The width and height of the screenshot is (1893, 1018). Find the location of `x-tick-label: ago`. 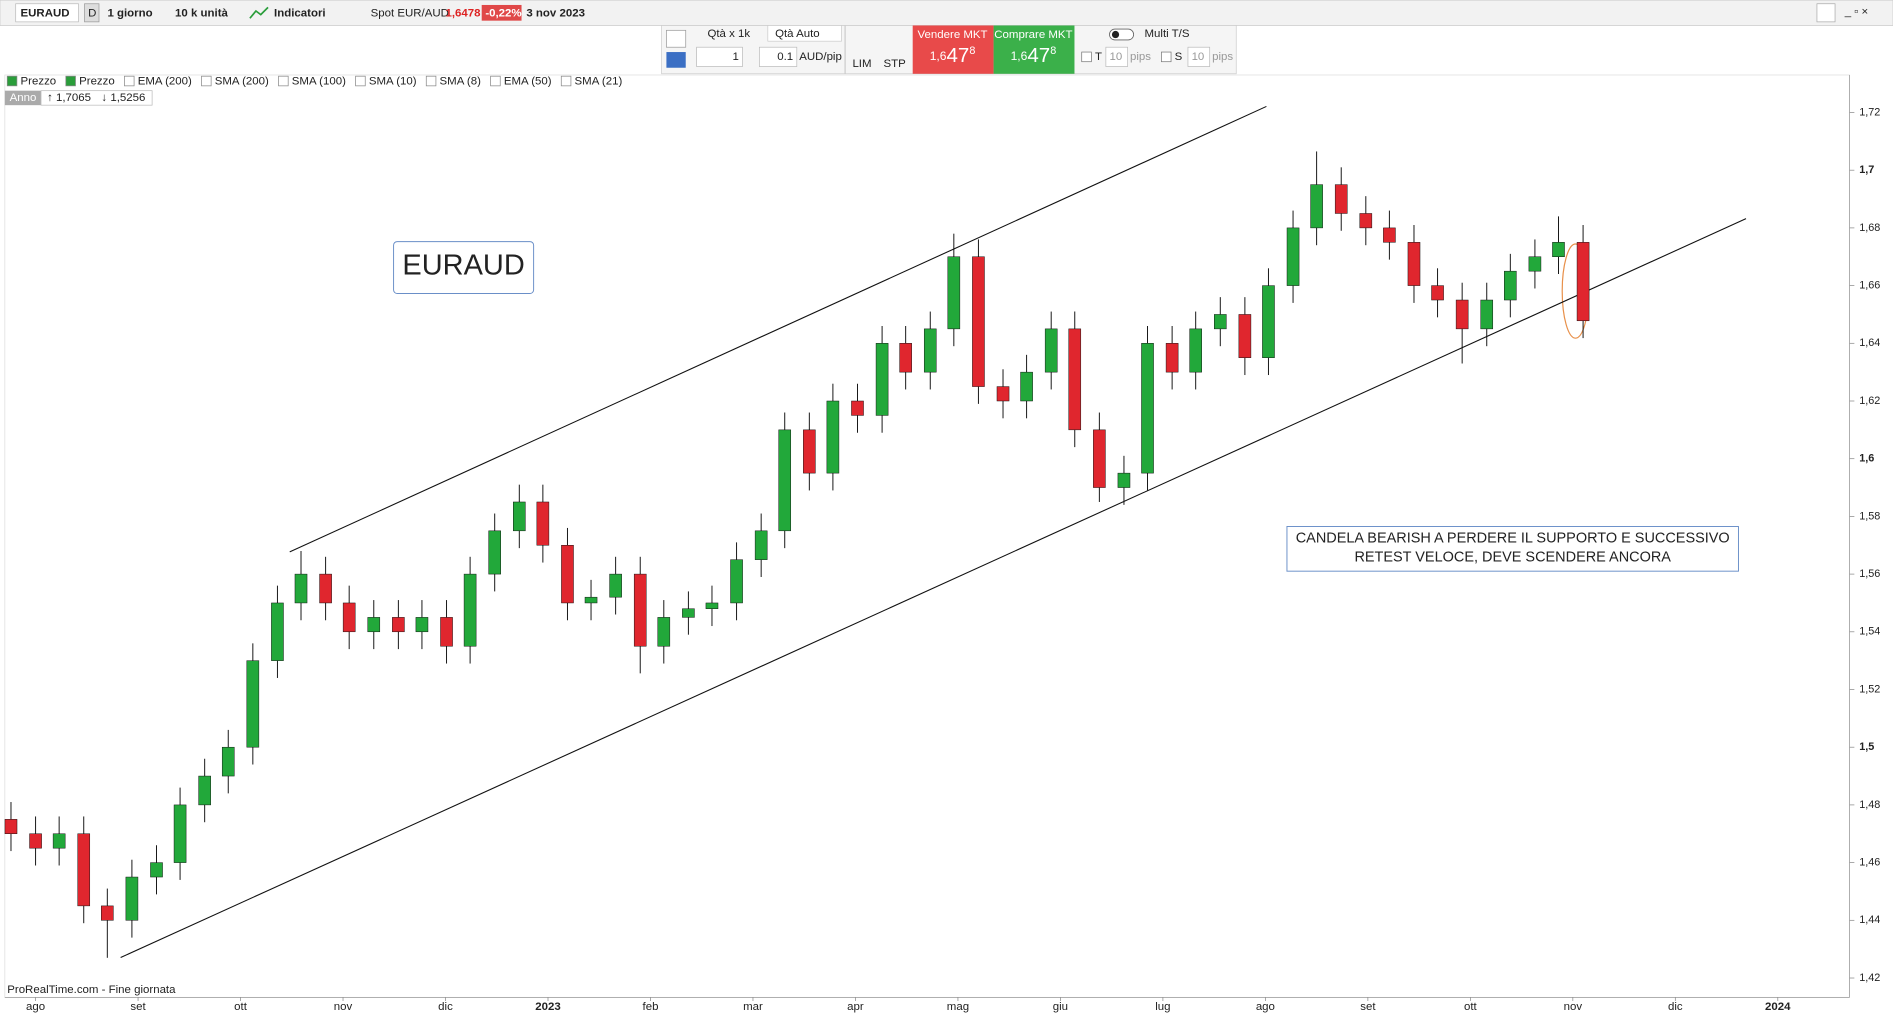

x-tick-label: ago is located at coordinates (35, 1007).